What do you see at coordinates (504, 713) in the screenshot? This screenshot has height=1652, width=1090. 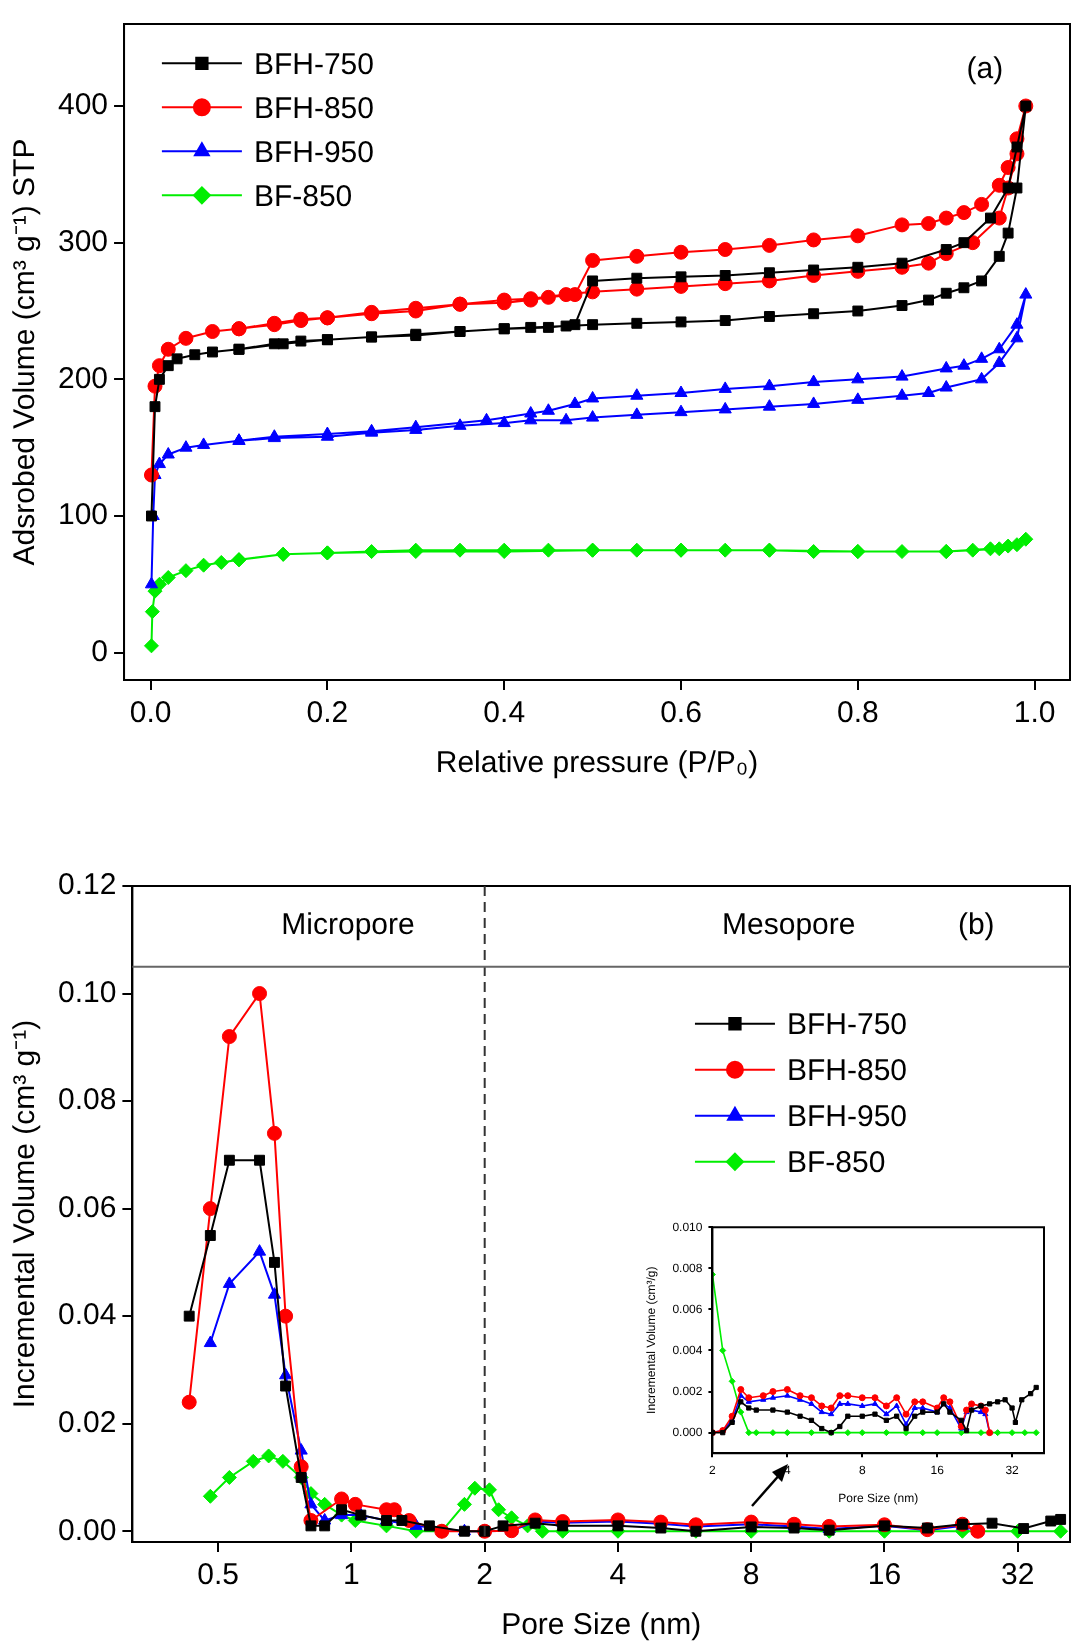 I see `x-tick-label: 0.4` at bounding box center [504, 713].